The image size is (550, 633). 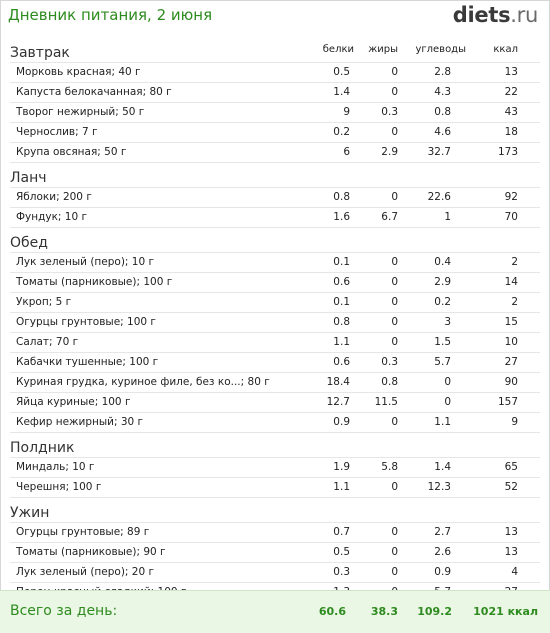 I want to click on carbs-value: 1.5, so click(x=442, y=342).